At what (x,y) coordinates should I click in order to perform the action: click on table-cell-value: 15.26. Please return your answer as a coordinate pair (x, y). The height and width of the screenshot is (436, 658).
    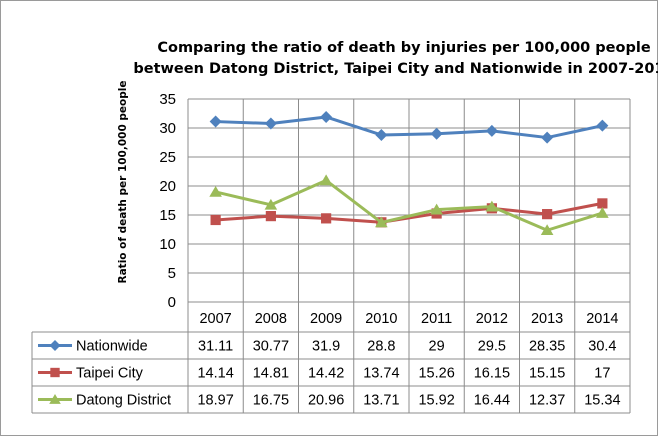
    Looking at the image, I should click on (436, 374).